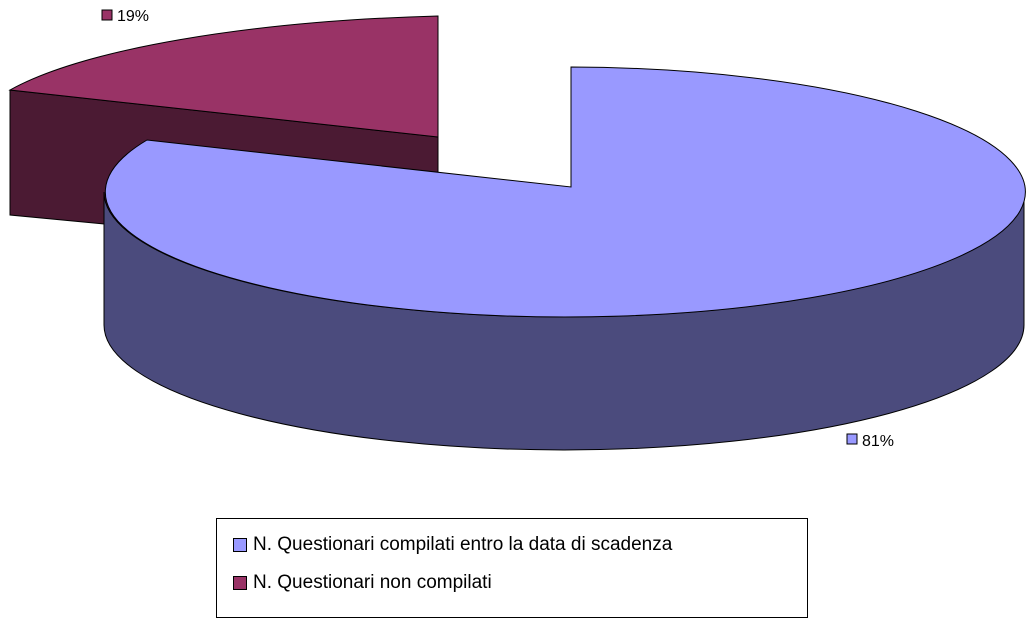 This screenshot has width=1026, height=618. What do you see at coordinates (852, 439) in the screenshot?
I see `data-label-81-swatch` at bounding box center [852, 439].